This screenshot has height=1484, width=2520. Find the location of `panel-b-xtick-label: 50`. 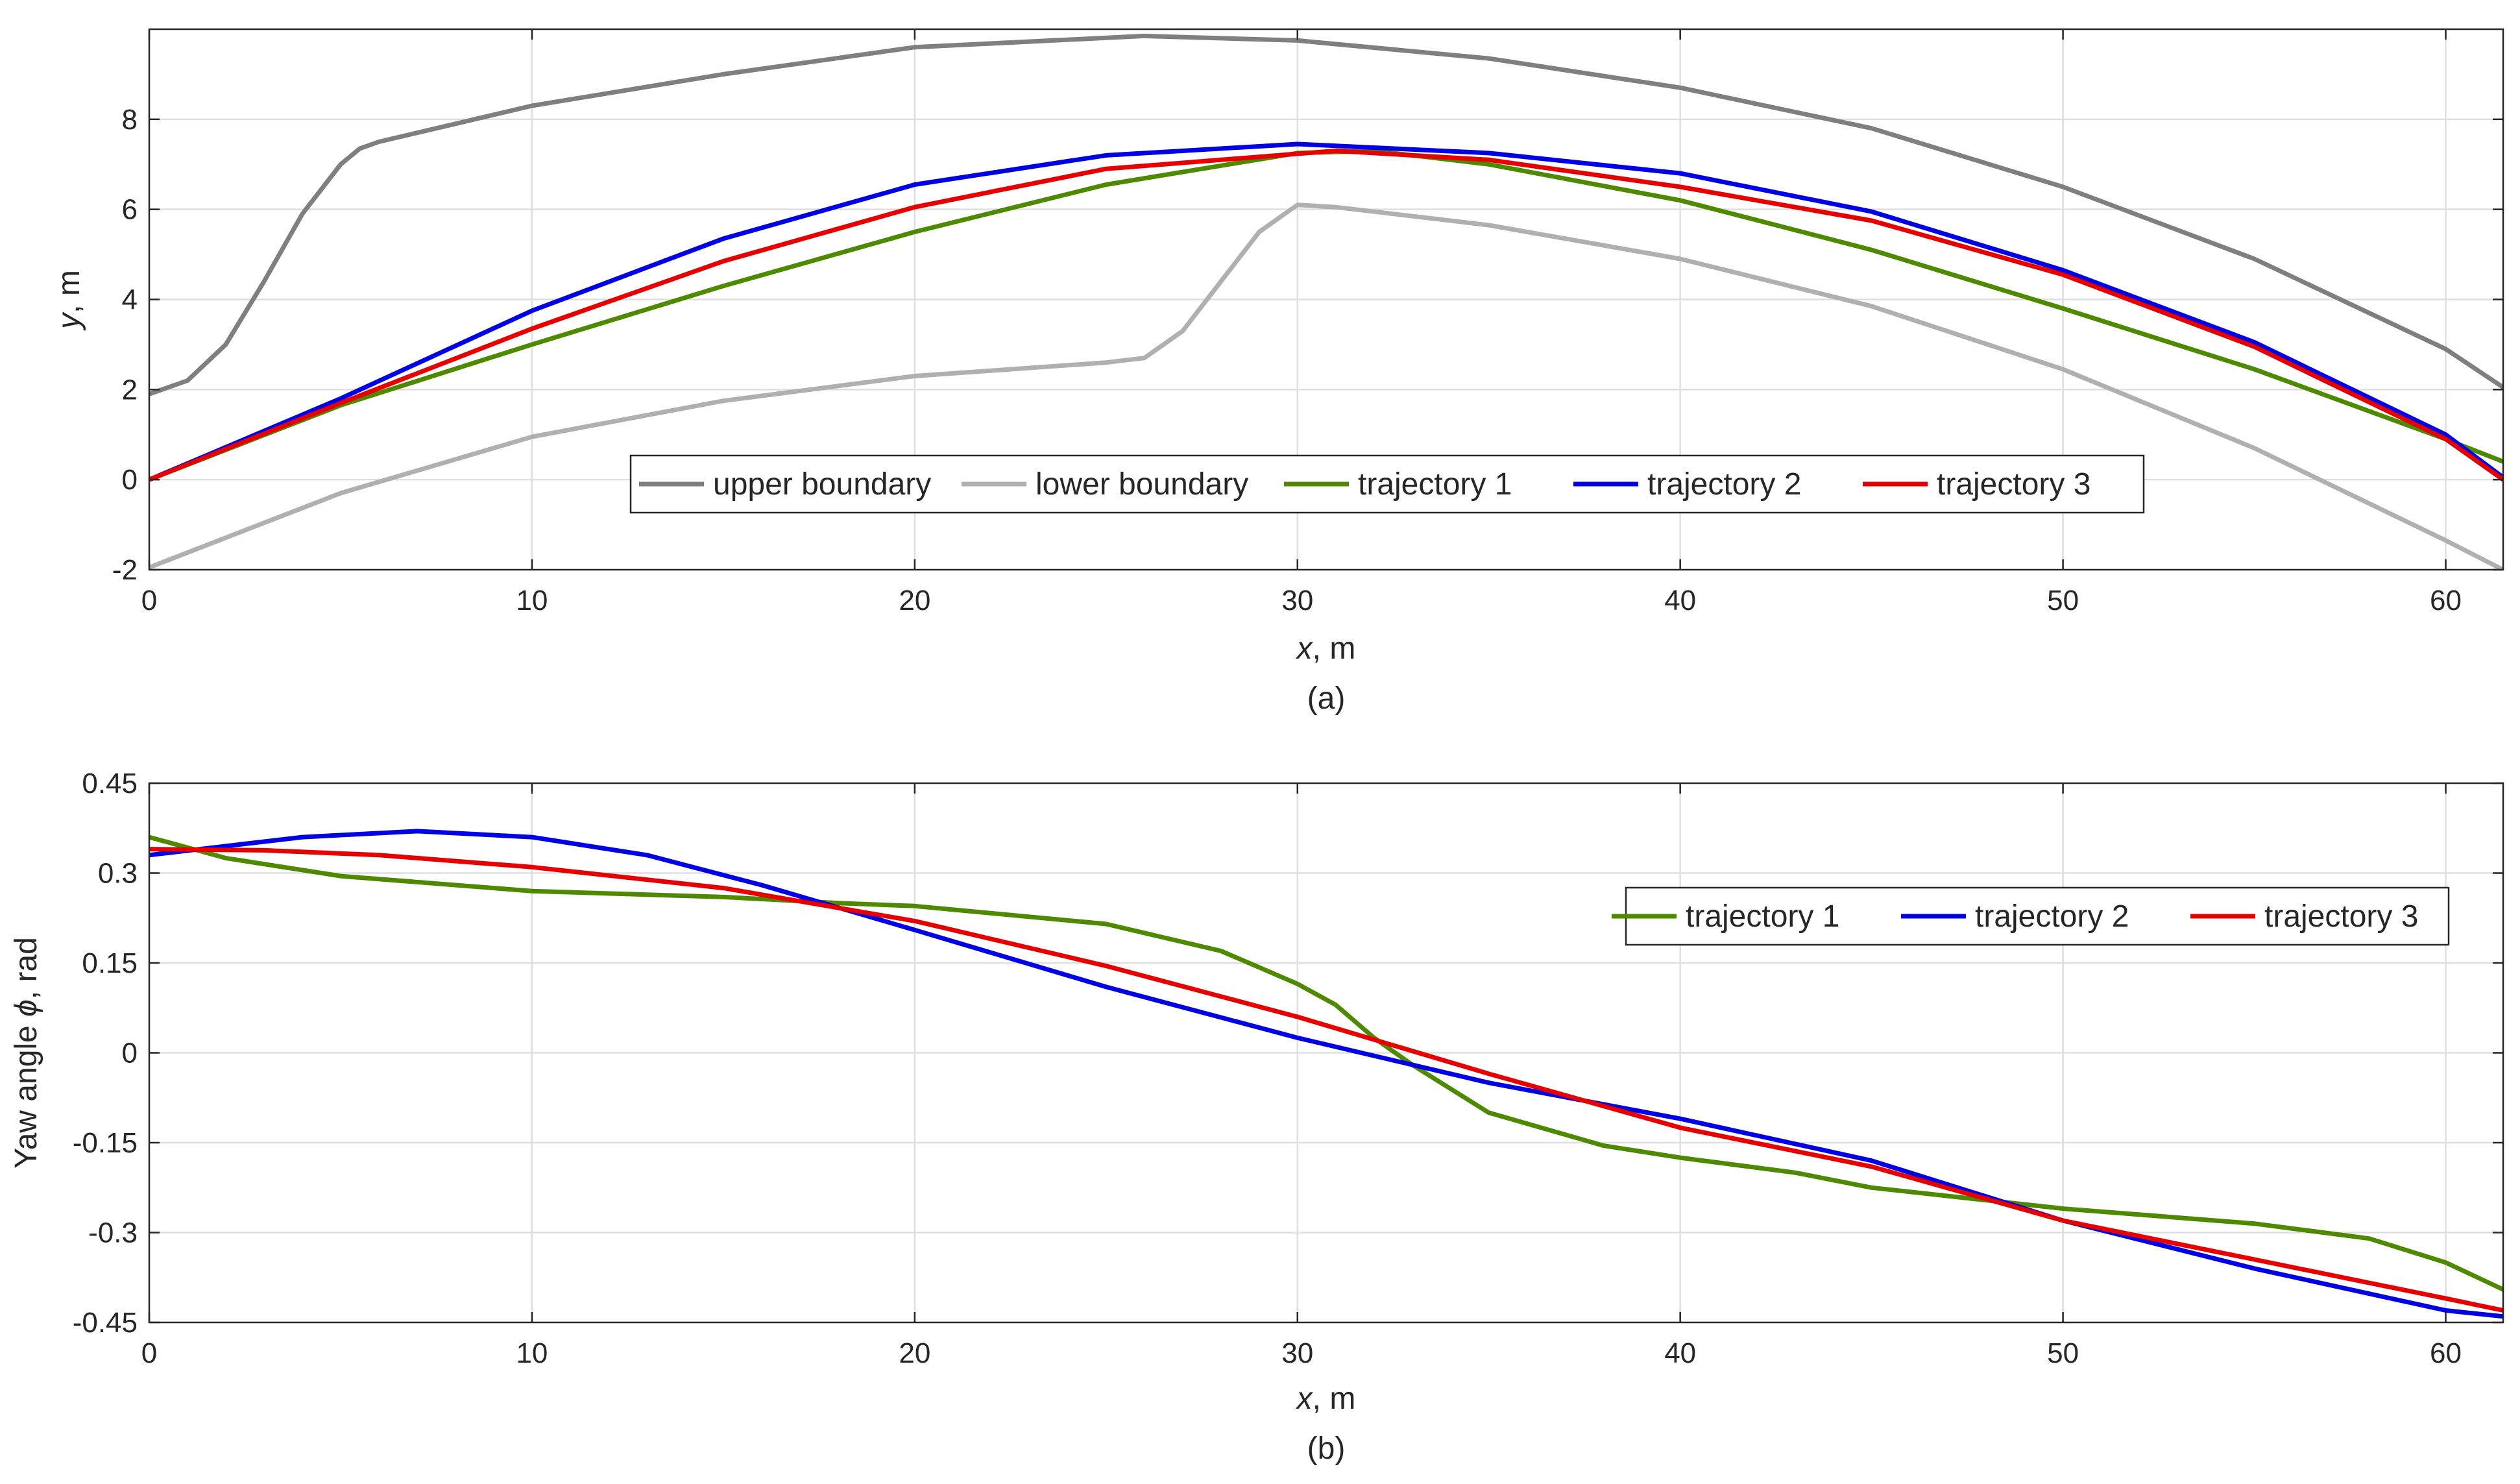

panel-b-xtick-label: 50 is located at coordinates (2063, 1353).